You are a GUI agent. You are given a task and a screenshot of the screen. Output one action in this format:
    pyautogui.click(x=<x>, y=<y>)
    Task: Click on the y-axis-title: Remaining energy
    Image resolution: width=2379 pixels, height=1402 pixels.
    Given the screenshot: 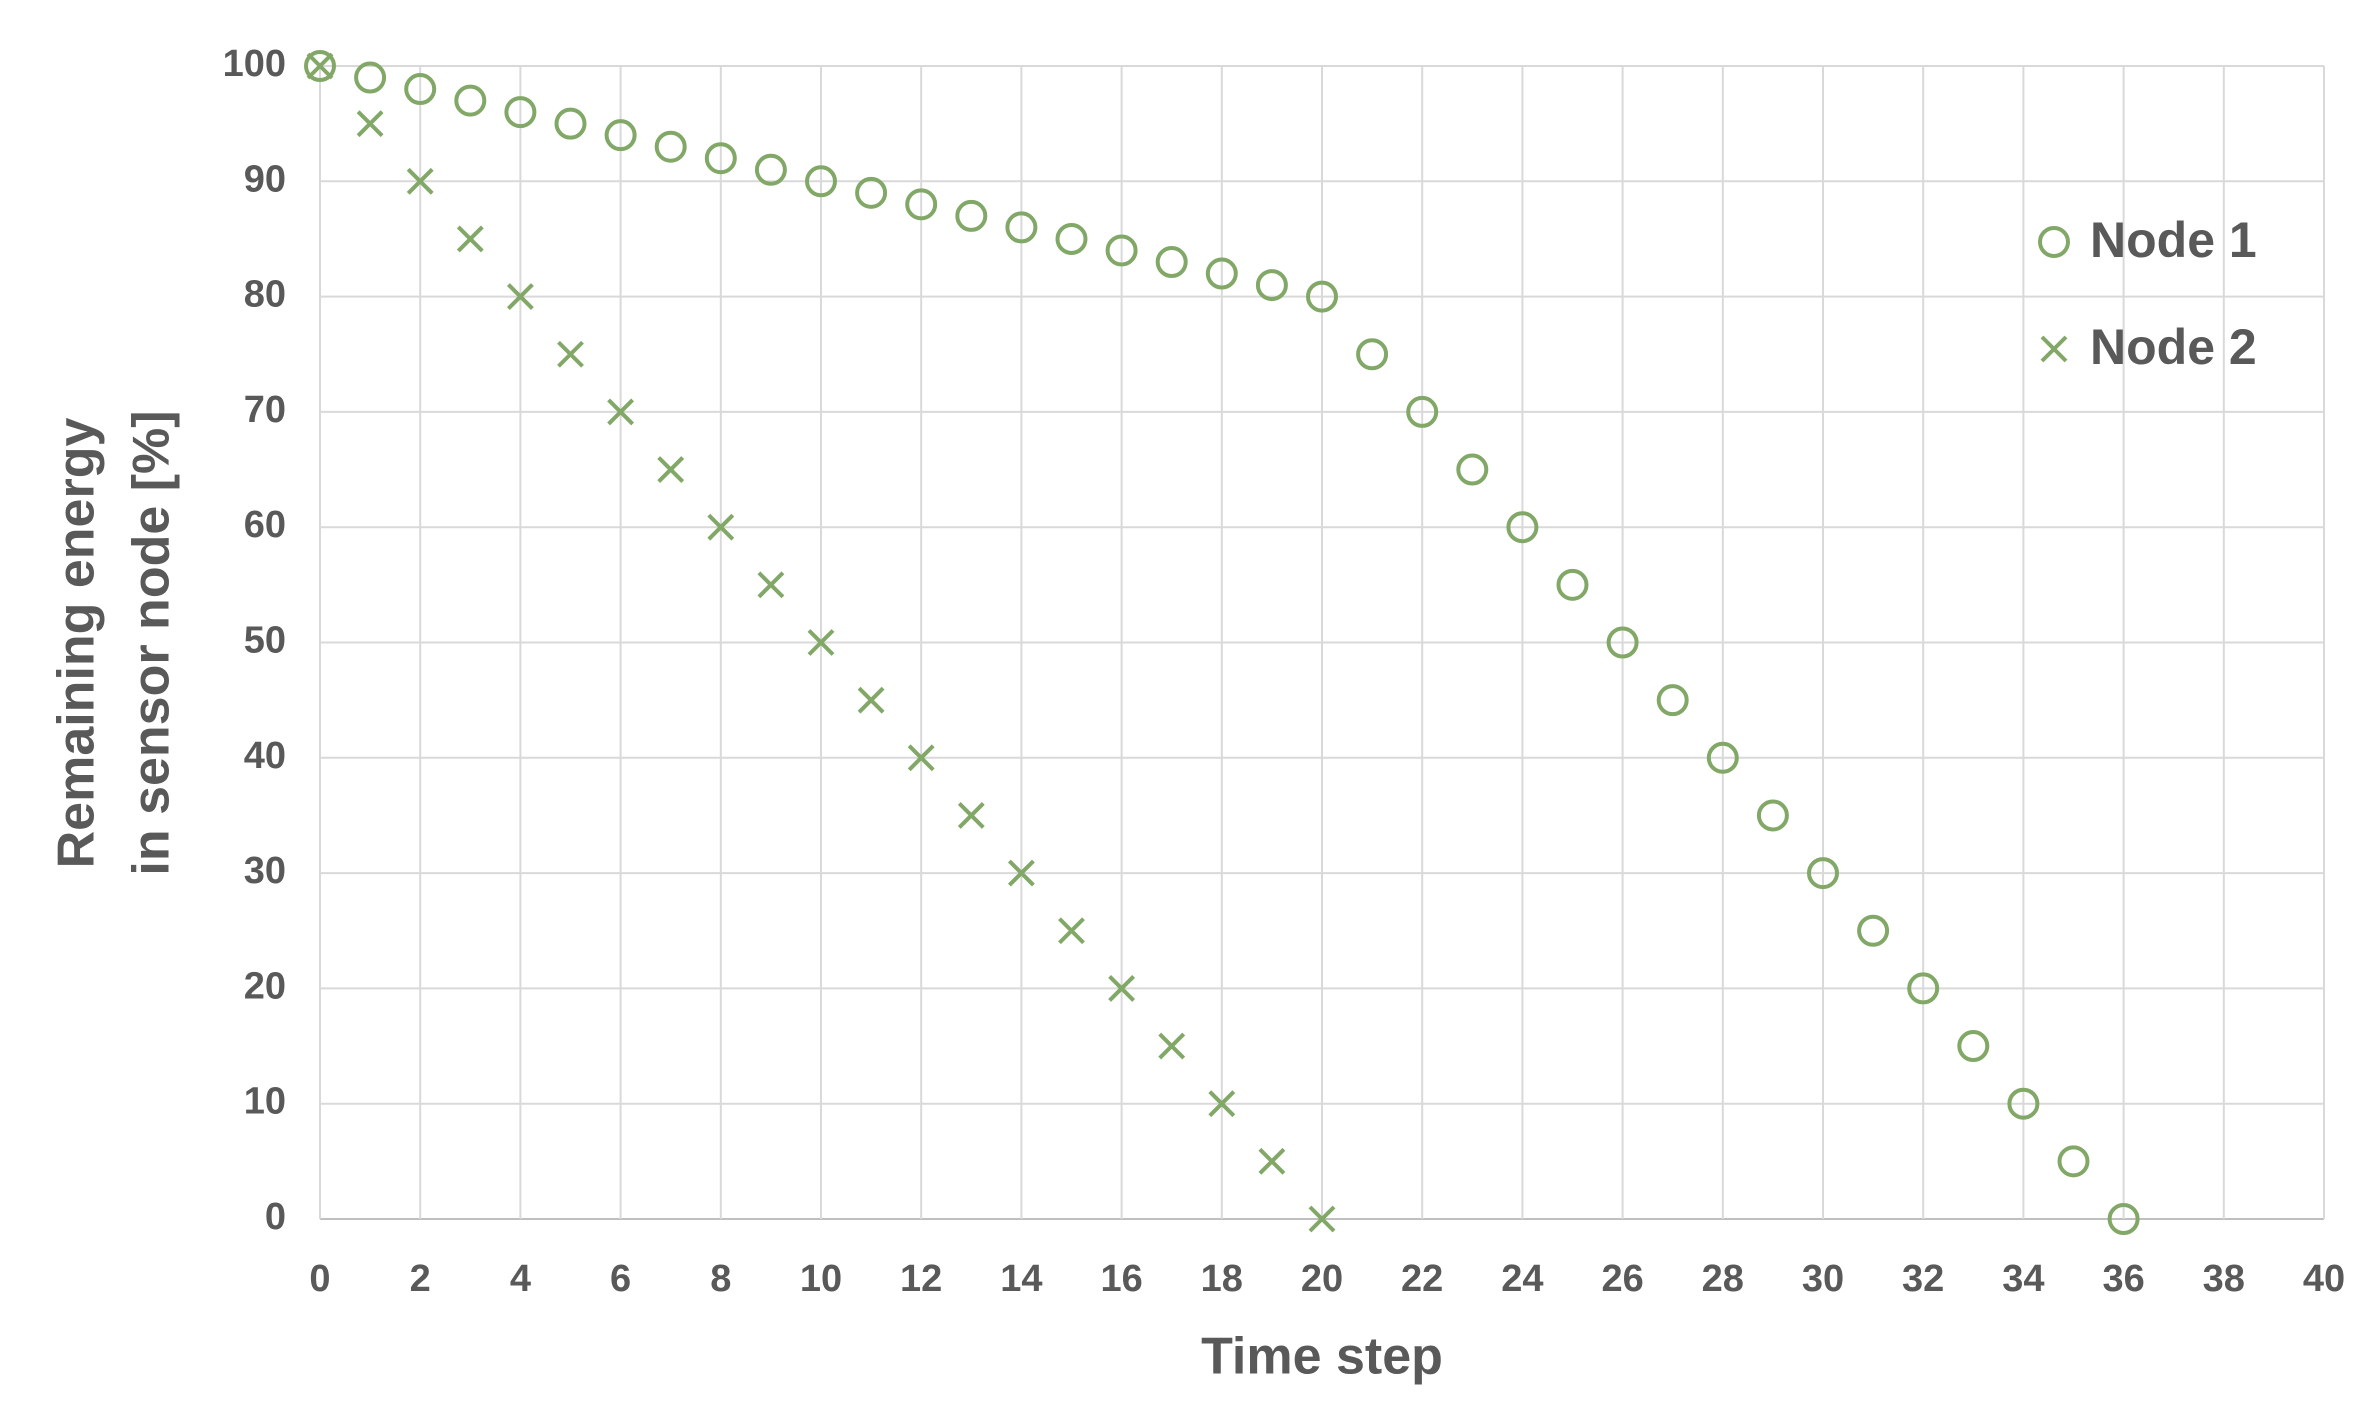 What is the action you would take?
    pyautogui.click(x=77, y=643)
    